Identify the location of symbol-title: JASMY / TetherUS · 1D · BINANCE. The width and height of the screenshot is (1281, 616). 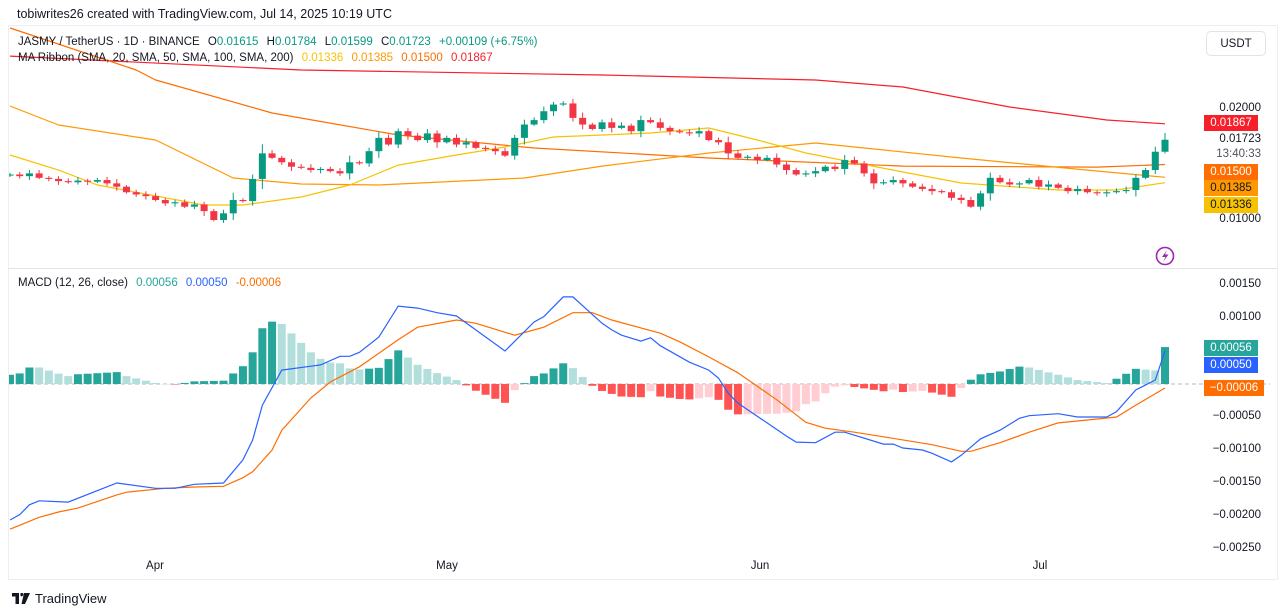
(109, 42).